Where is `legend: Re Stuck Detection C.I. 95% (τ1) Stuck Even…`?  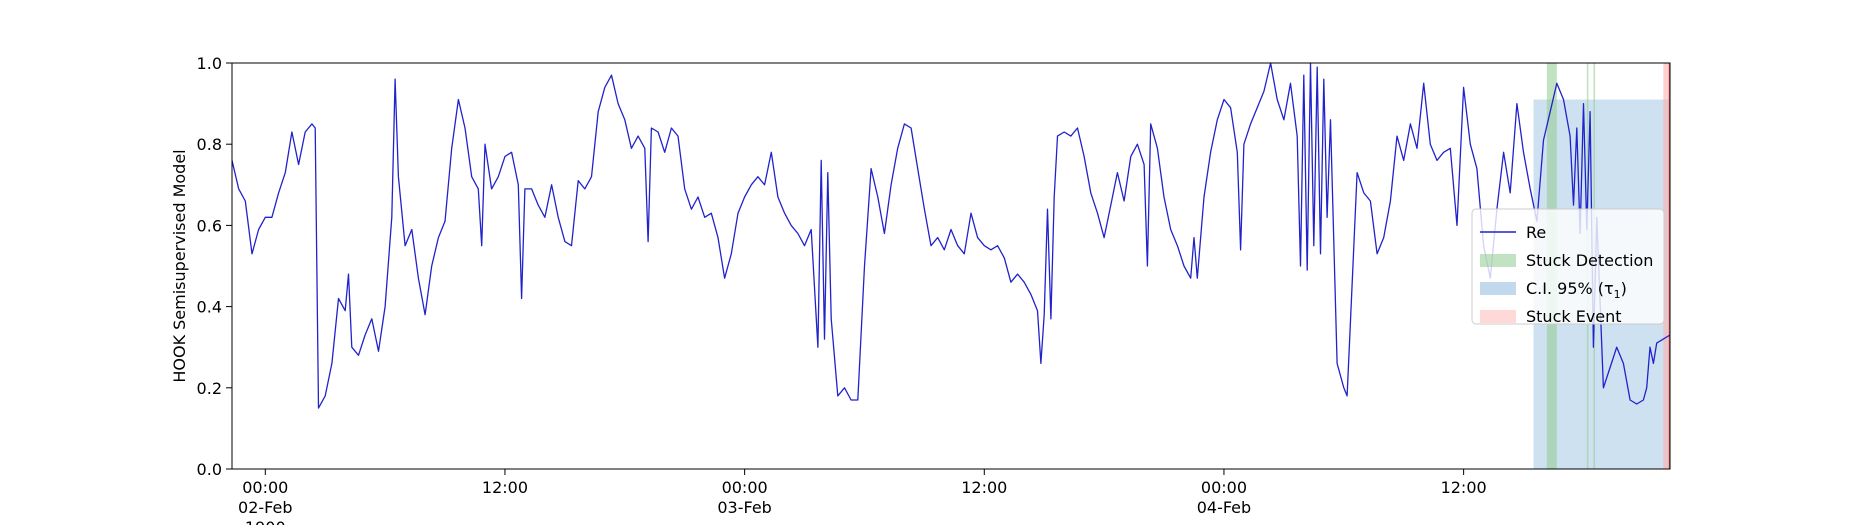
legend: Re Stuck Detection C.I. 95% (τ1) Stuck Even… is located at coordinates (1568, 267).